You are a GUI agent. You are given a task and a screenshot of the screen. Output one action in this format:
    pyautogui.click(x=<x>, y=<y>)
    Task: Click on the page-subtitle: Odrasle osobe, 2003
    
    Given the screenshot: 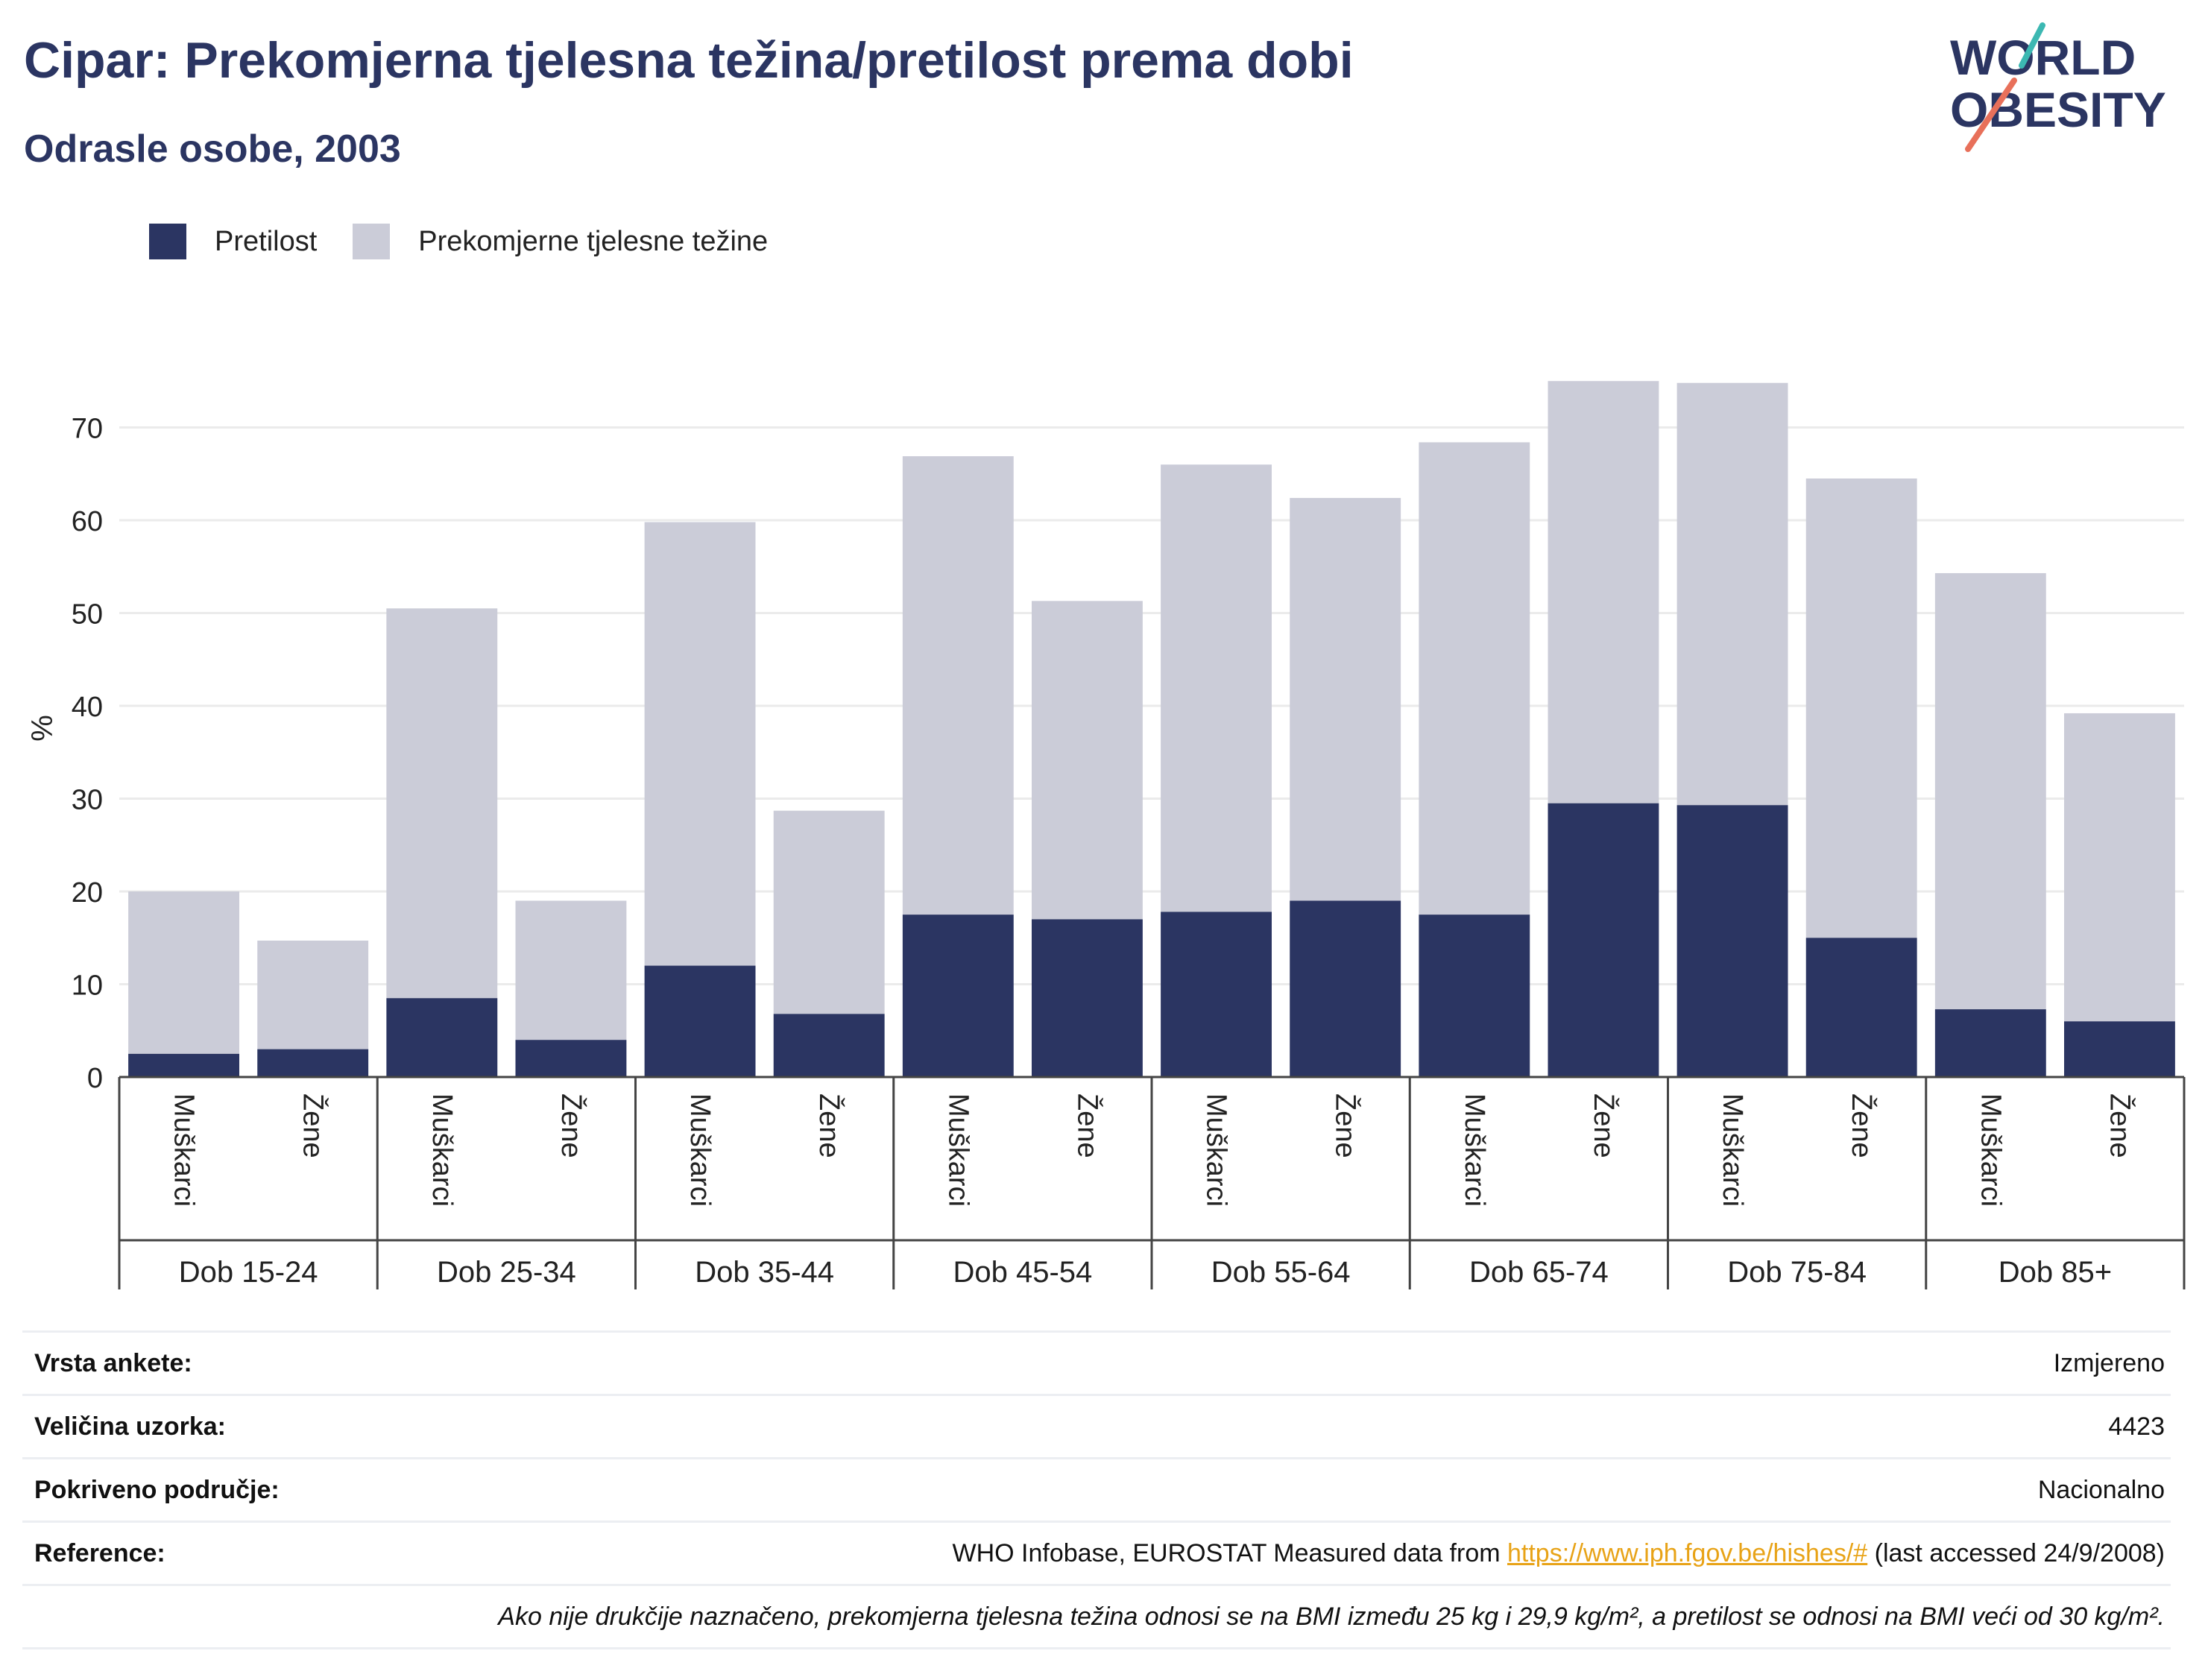 What is the action you would take?
    pyautogui.click(x=212, y=149)
    